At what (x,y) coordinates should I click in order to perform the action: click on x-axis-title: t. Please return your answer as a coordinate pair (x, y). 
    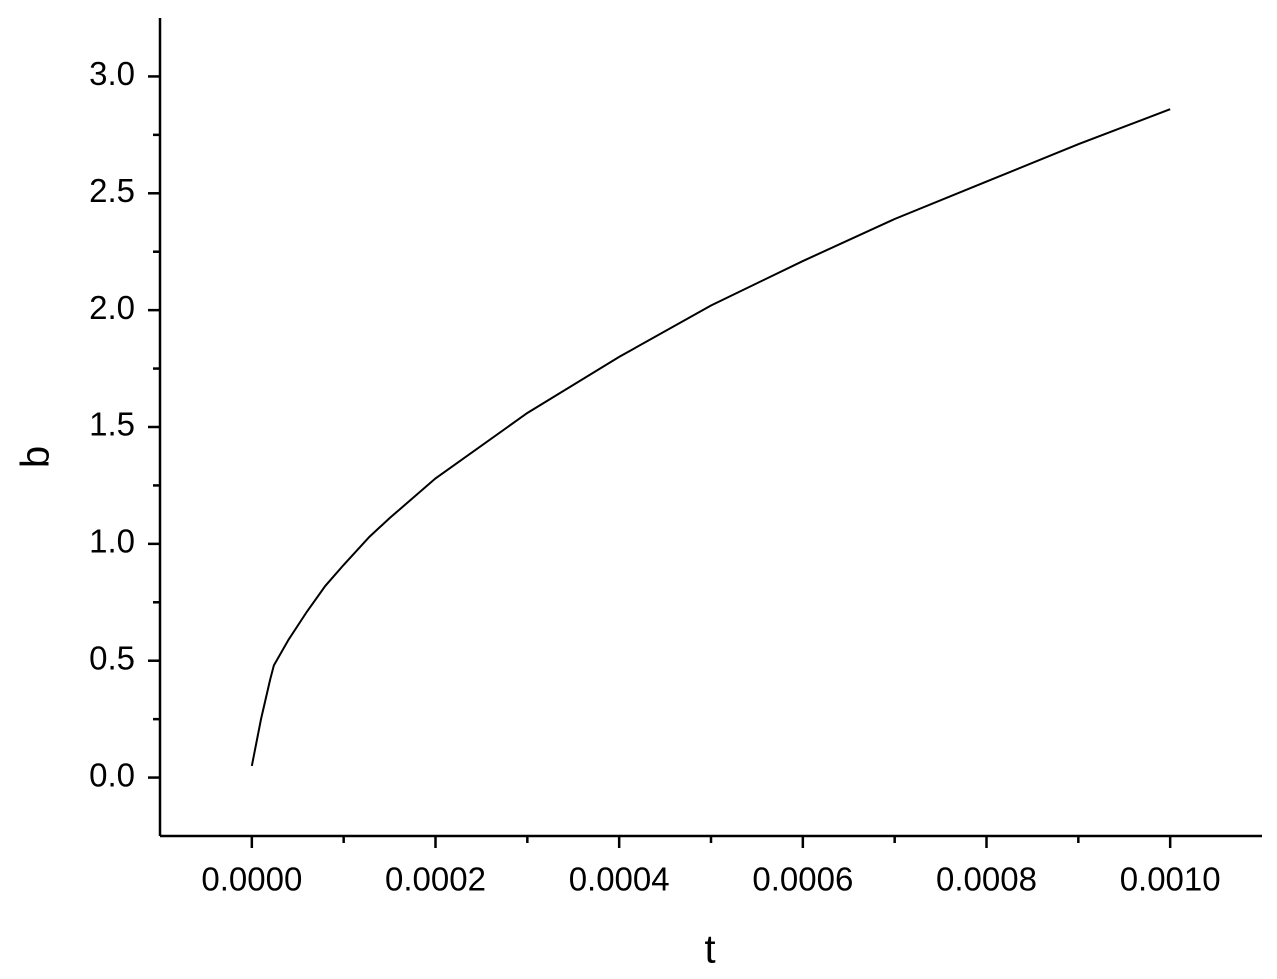
    Looking at the image, I should click on (709, 950).